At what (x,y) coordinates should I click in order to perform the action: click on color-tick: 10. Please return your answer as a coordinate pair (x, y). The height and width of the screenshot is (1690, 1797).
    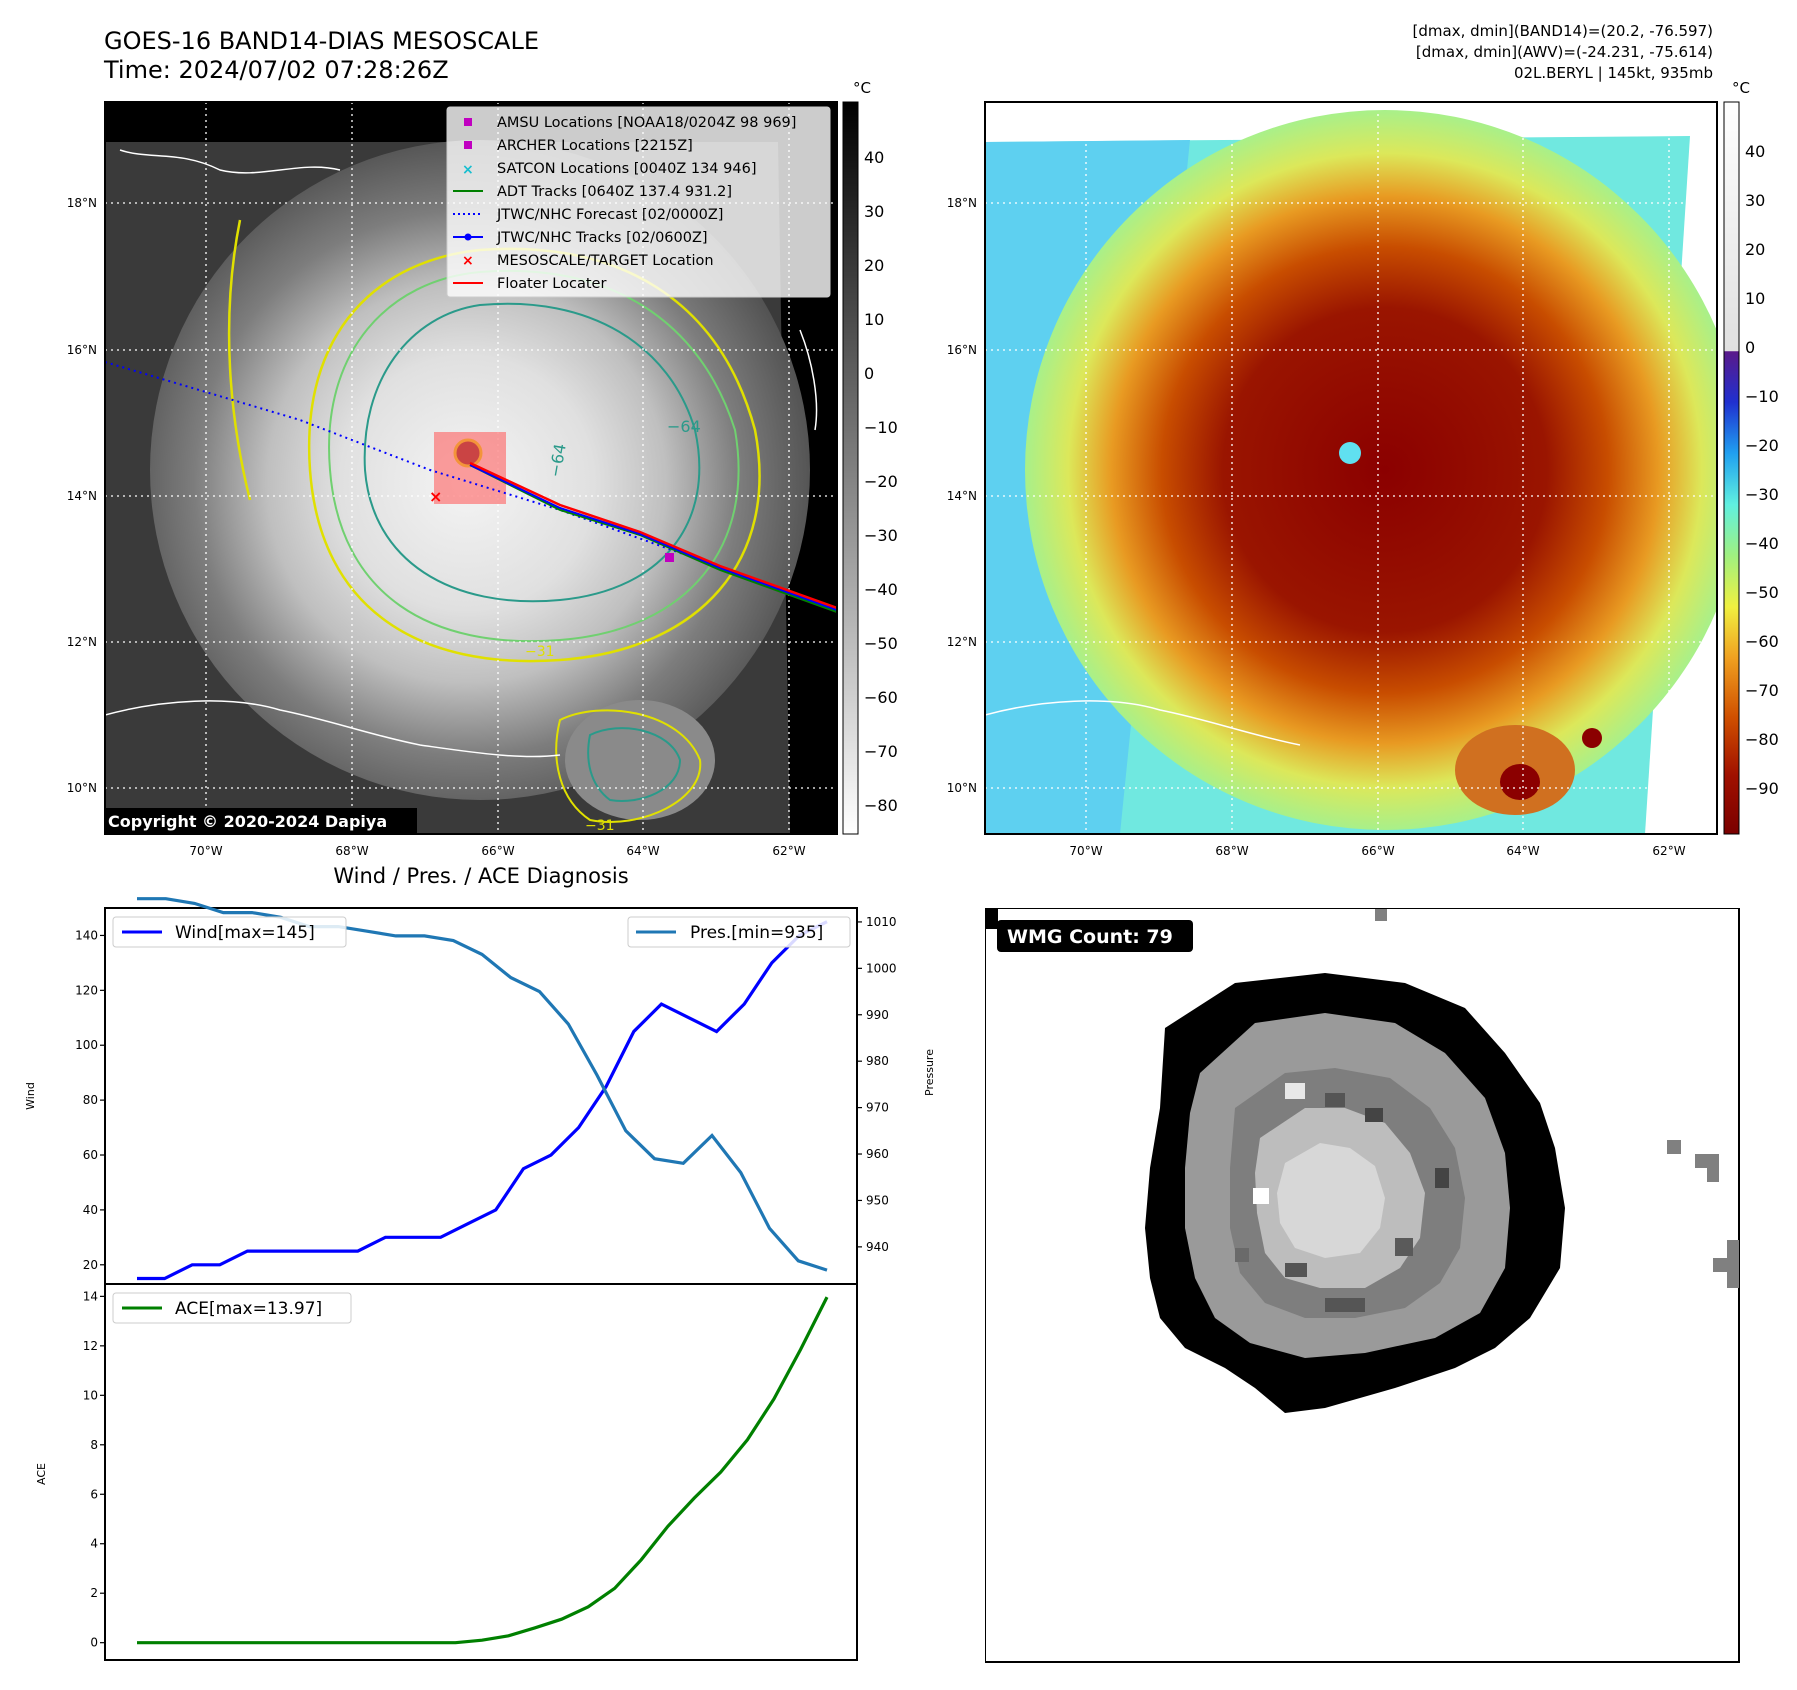
    Looking at the image, I should click on (1755, 298).